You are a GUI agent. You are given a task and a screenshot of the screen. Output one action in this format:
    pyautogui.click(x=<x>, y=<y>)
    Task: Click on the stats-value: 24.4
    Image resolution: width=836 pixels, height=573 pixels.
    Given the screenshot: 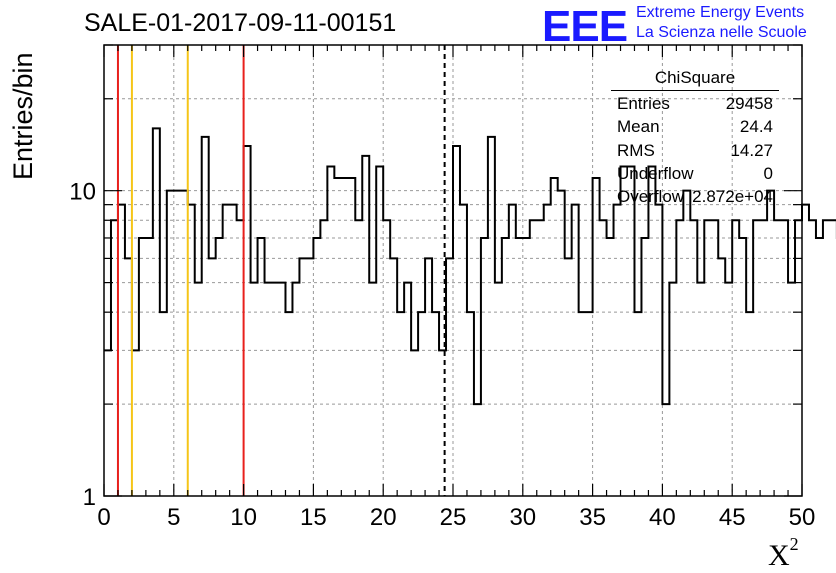 What is the action you would take?
    pyautogui.click(x=756, y=127)
    